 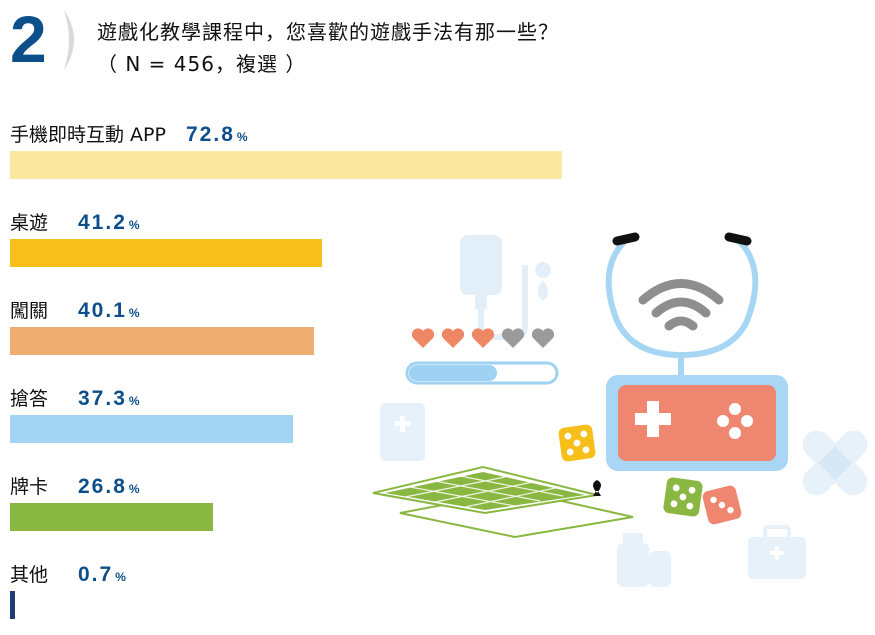 I want to click on category-label: 手機即時互動 APP, so click(x=88, y=135).